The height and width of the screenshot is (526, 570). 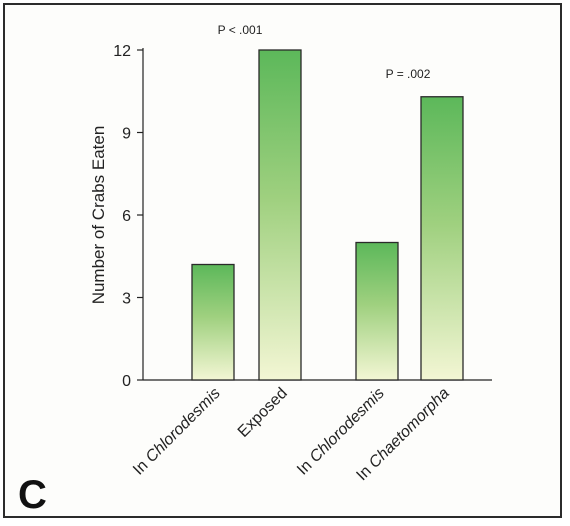 I want to click on y-axis-label: Number of Crabs Eaten, so click(x=98, y=215).